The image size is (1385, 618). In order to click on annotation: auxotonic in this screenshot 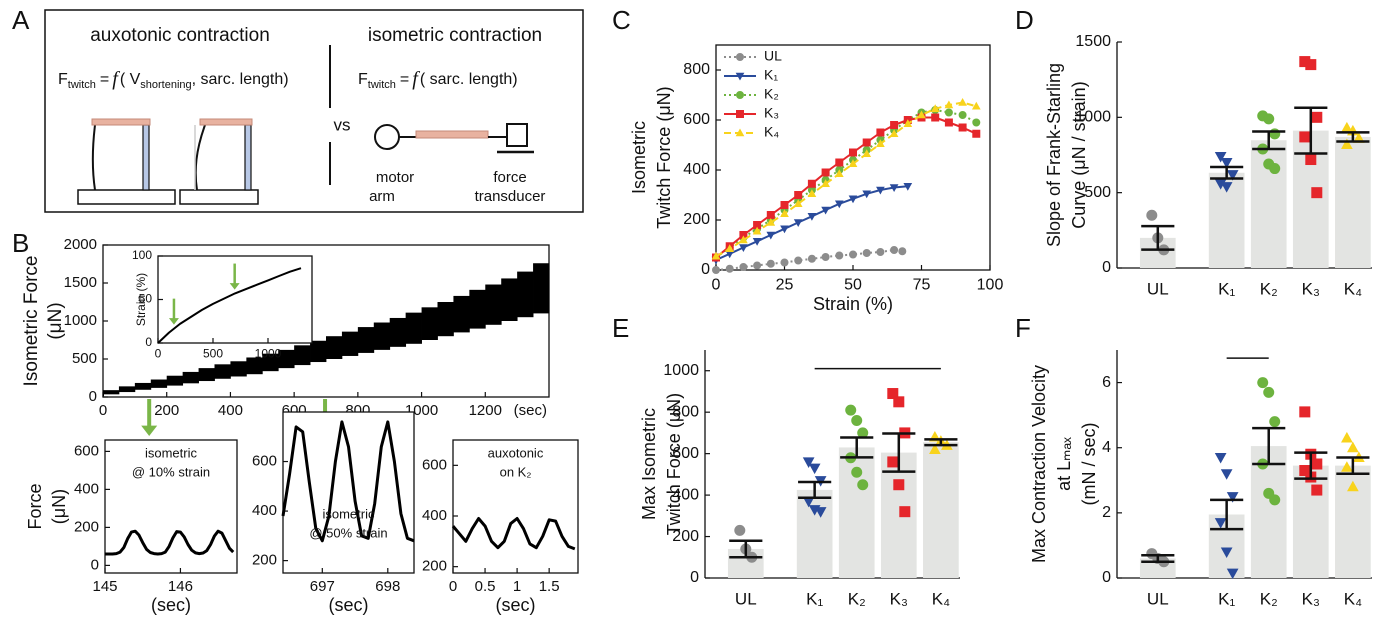, I will do `click(516, 452)`.